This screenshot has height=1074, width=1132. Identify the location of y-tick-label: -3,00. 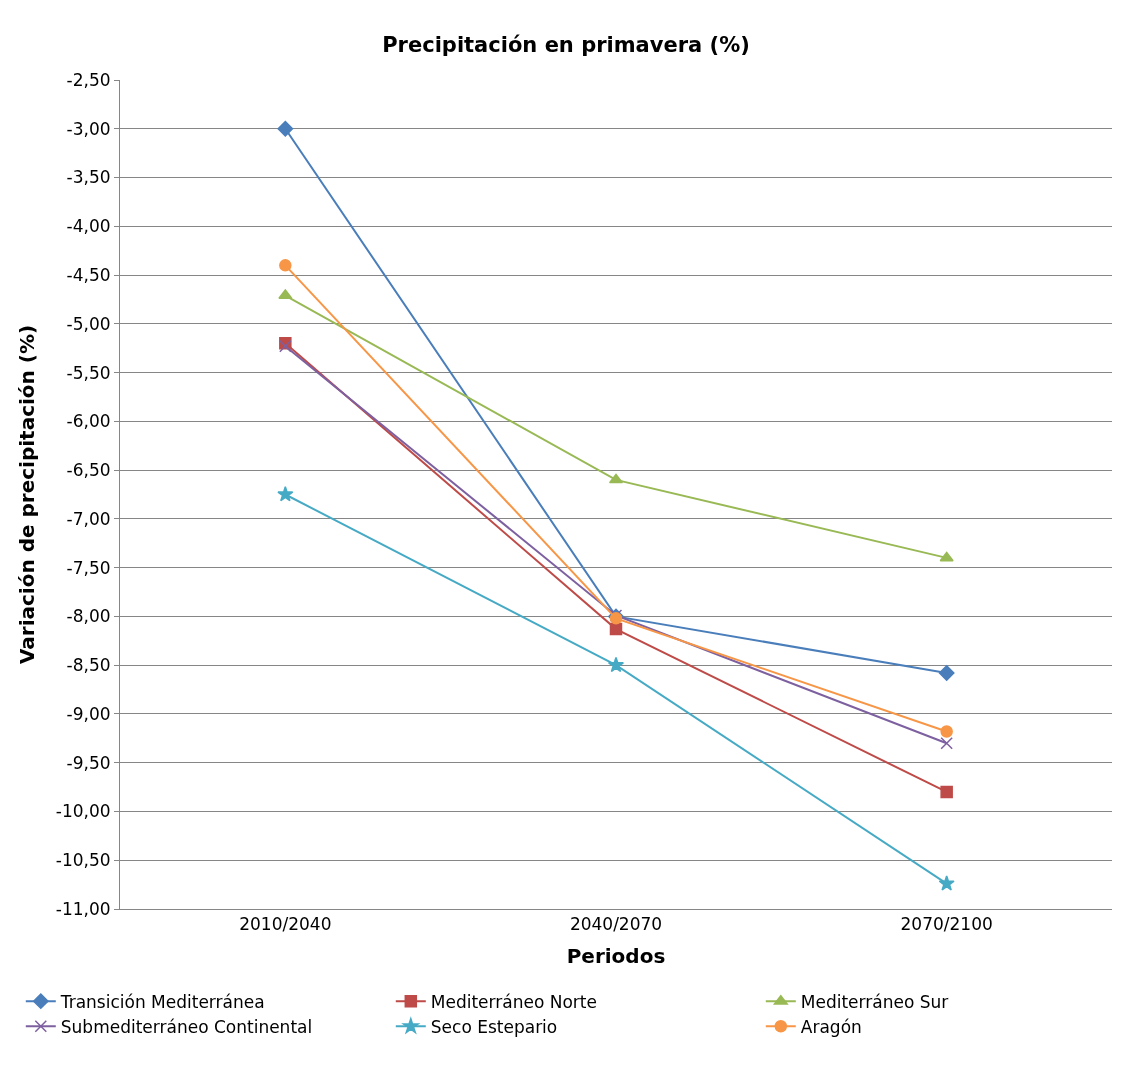
(88, 128).